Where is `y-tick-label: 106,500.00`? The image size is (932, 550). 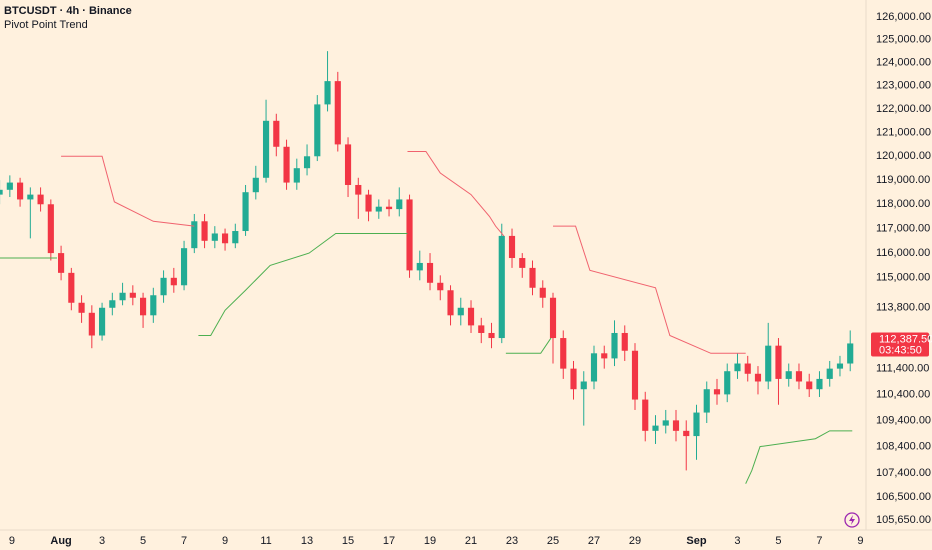
y-tick-label: 106,500.00 is located at coordinates (903, 497).